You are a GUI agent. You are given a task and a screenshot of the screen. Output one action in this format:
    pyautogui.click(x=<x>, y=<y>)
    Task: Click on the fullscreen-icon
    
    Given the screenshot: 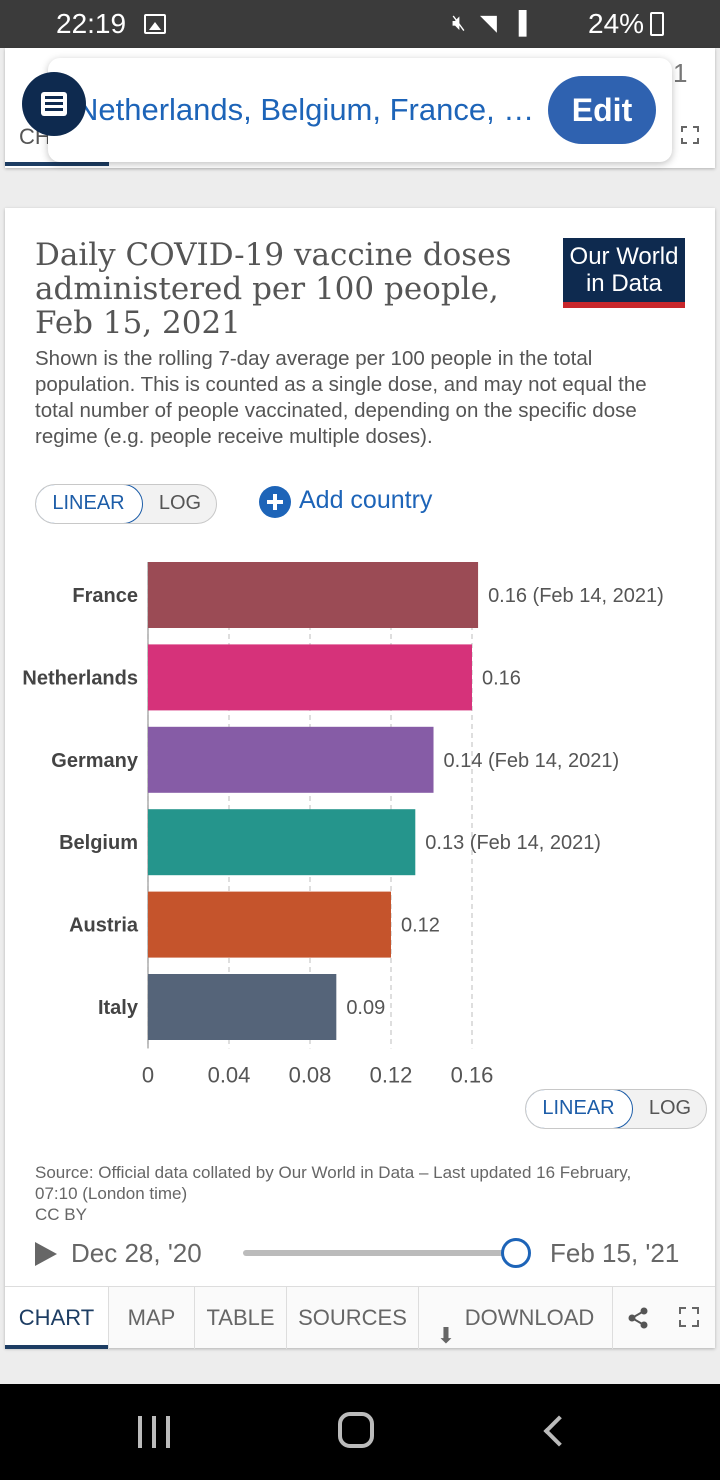 What is the action you would take?
    pyautogui.click(x=690, y=135)
    